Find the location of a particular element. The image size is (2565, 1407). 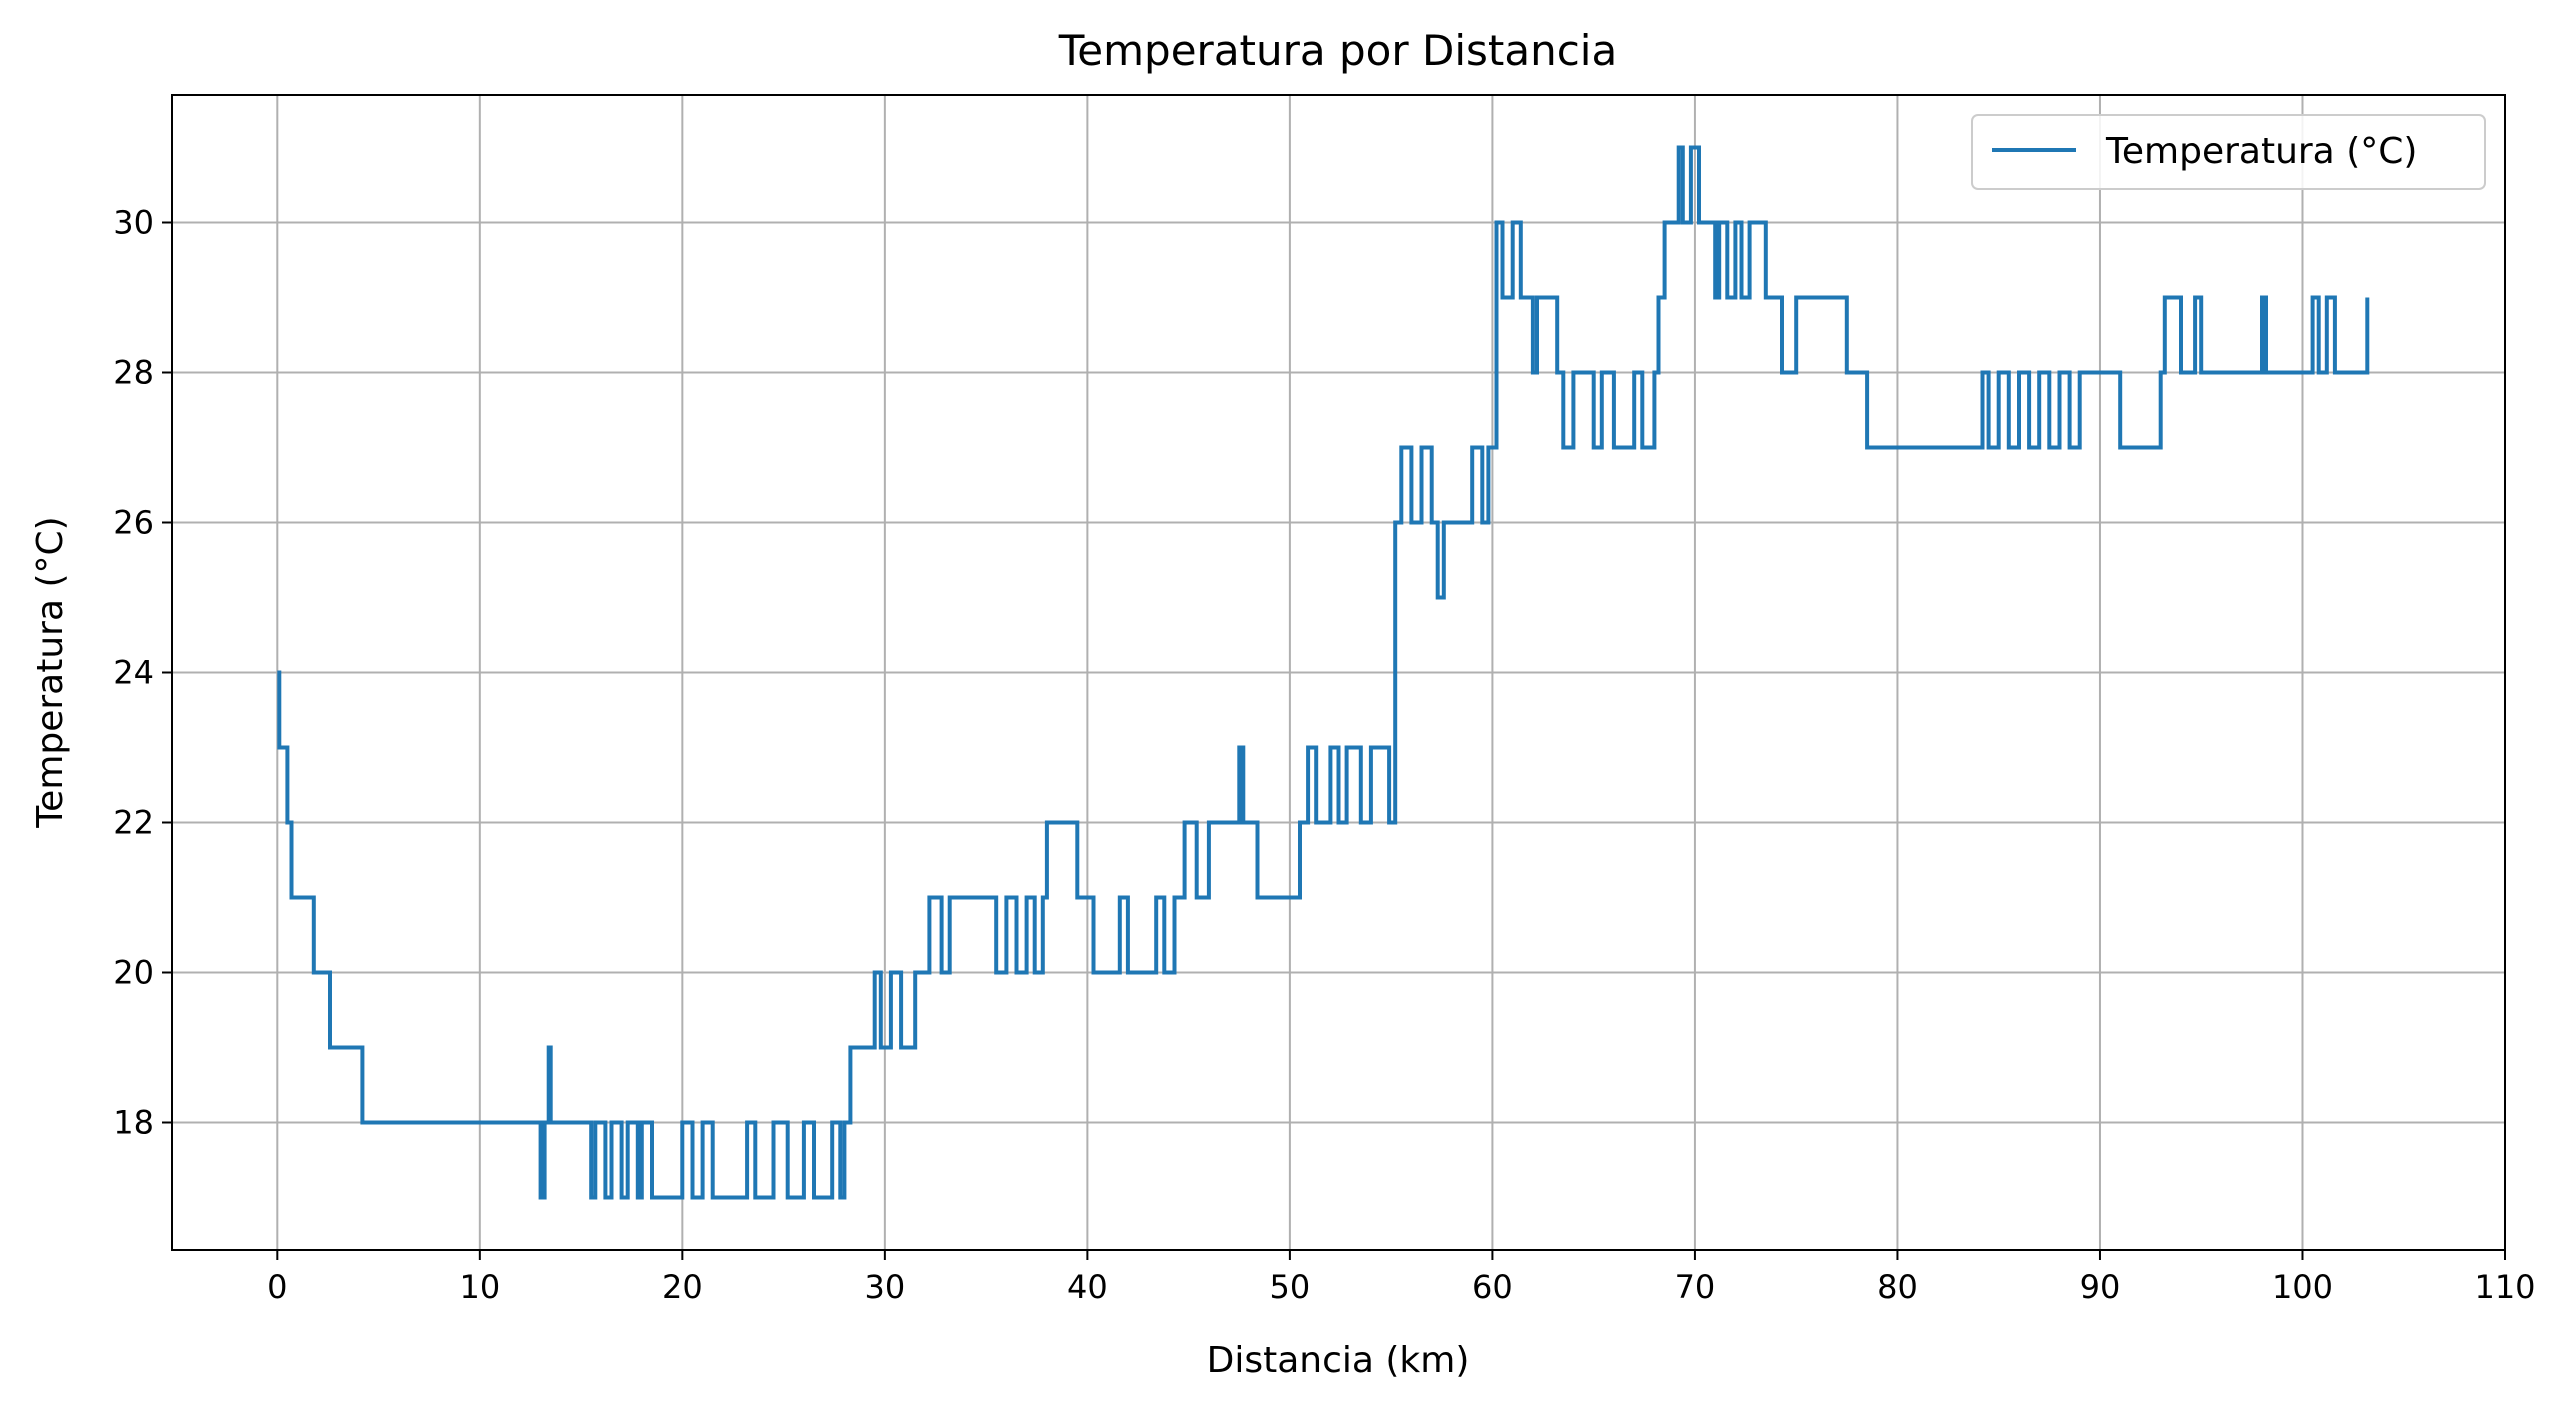

legend-label: Temperatura (°C) is located at coordinates (2261, 151).